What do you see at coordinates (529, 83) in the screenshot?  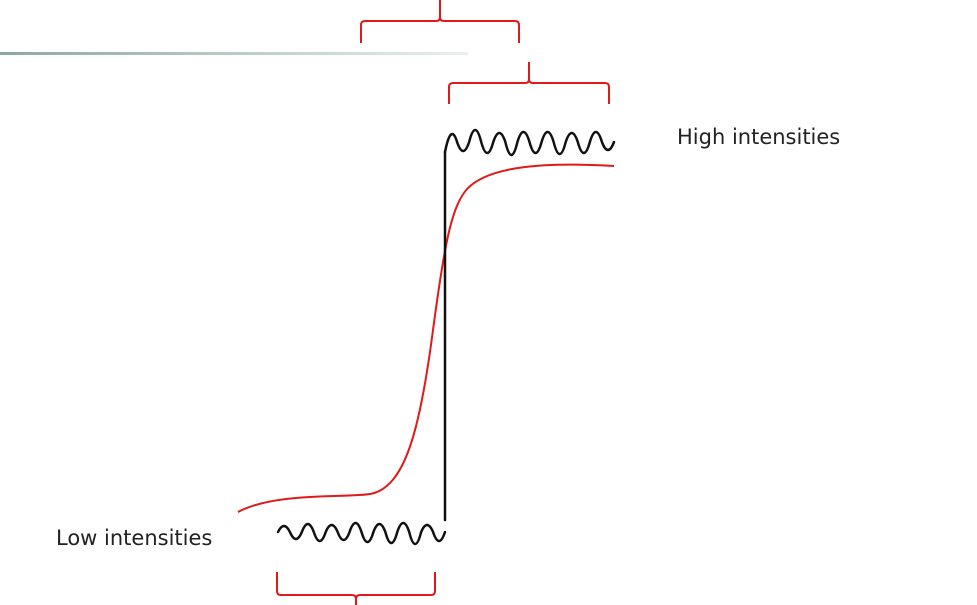 I see `high-intensities-bracket-icon` at bounding box center [529, 83].